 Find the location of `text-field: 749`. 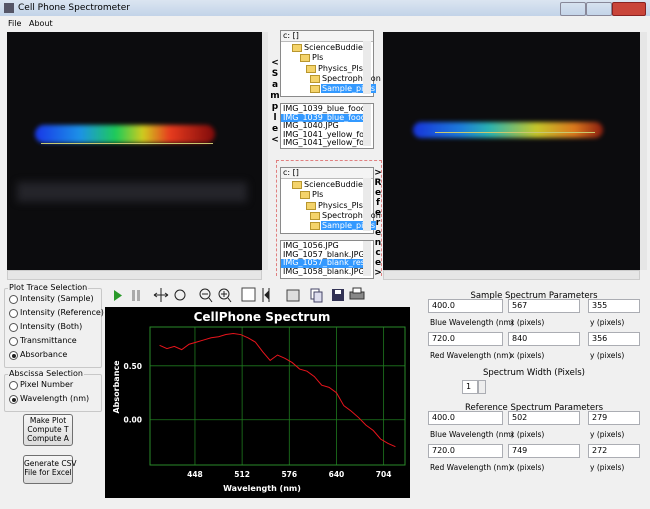

text-field: 749 is located at coordinates (544, 451).